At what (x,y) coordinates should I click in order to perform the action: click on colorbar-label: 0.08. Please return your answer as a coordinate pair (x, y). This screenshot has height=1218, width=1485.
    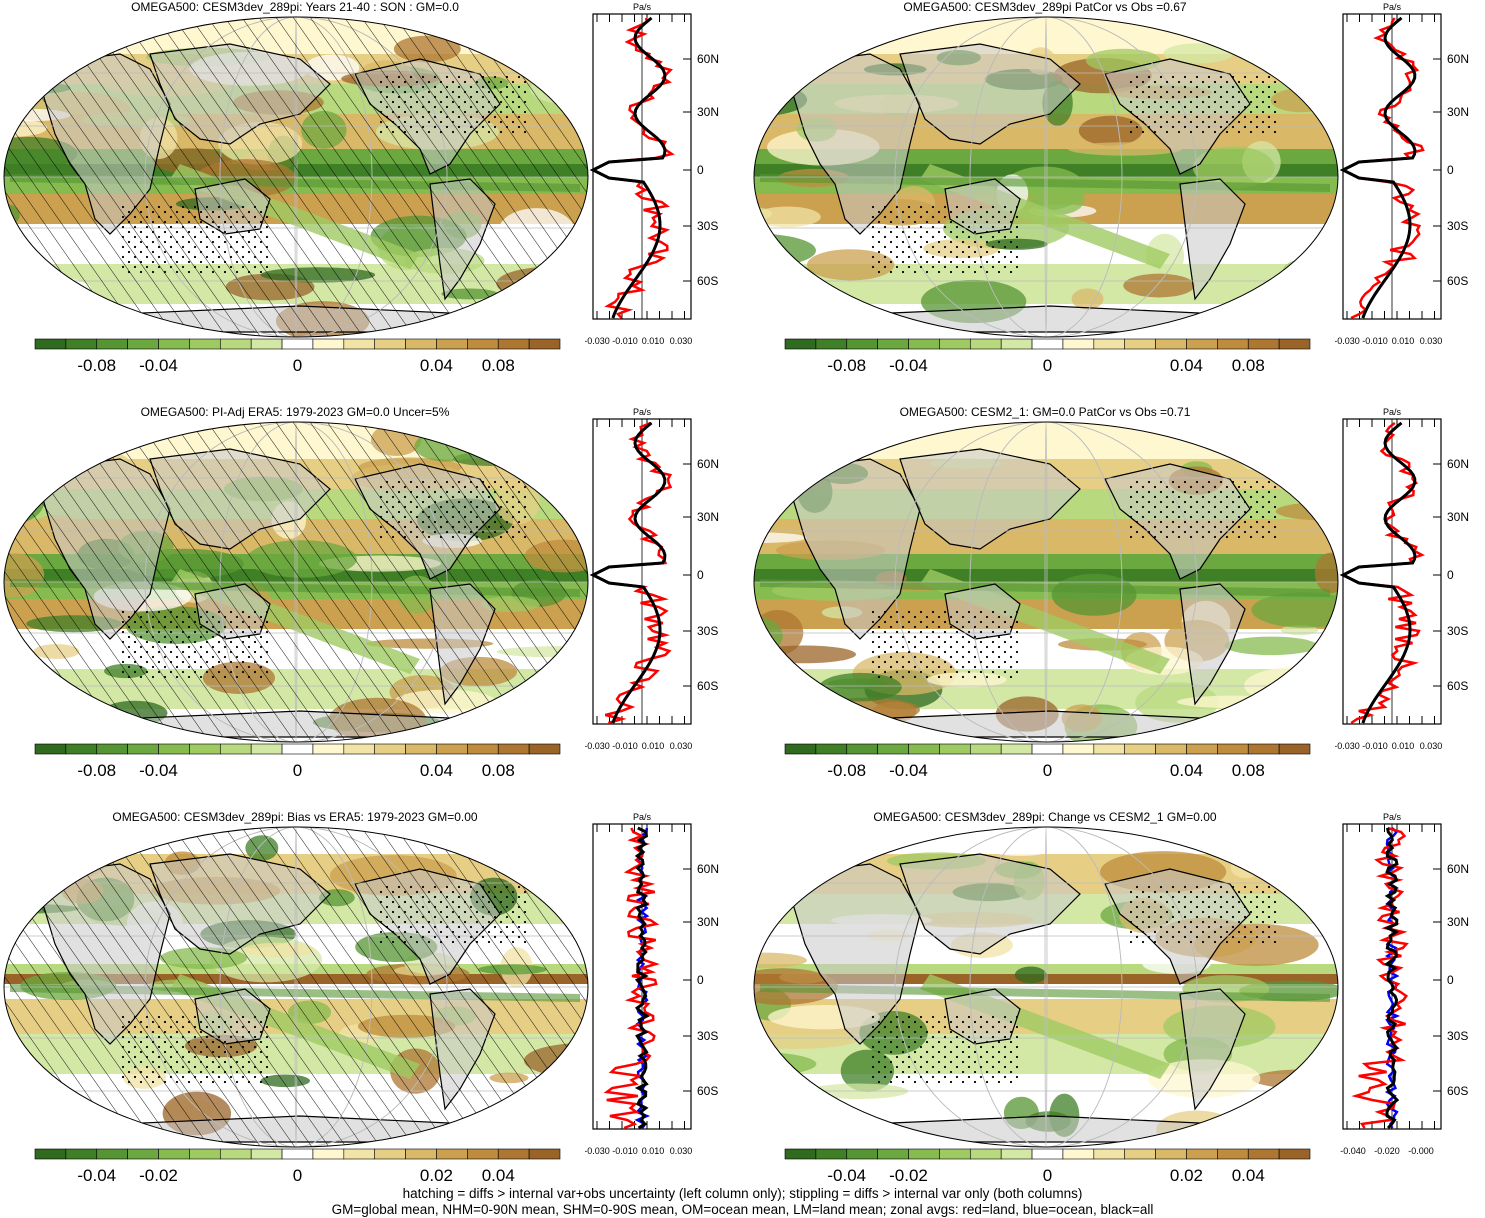
    Looking at the image, I should click on (1248, 365).